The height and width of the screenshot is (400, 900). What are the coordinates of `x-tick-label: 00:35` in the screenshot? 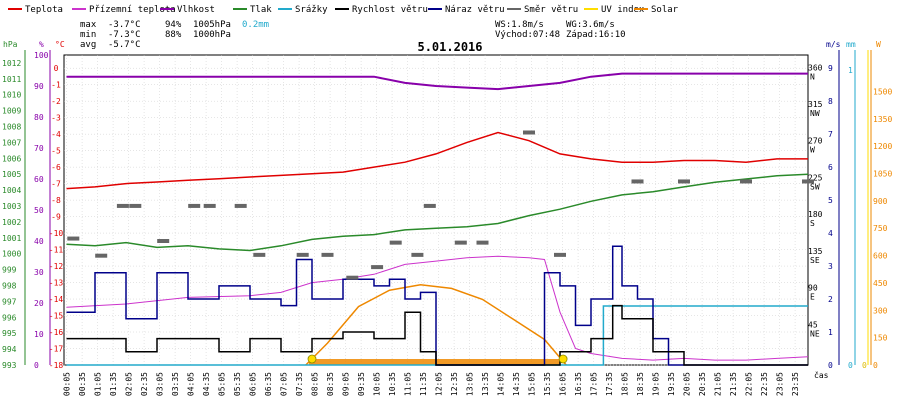 It's located at (82, 384).